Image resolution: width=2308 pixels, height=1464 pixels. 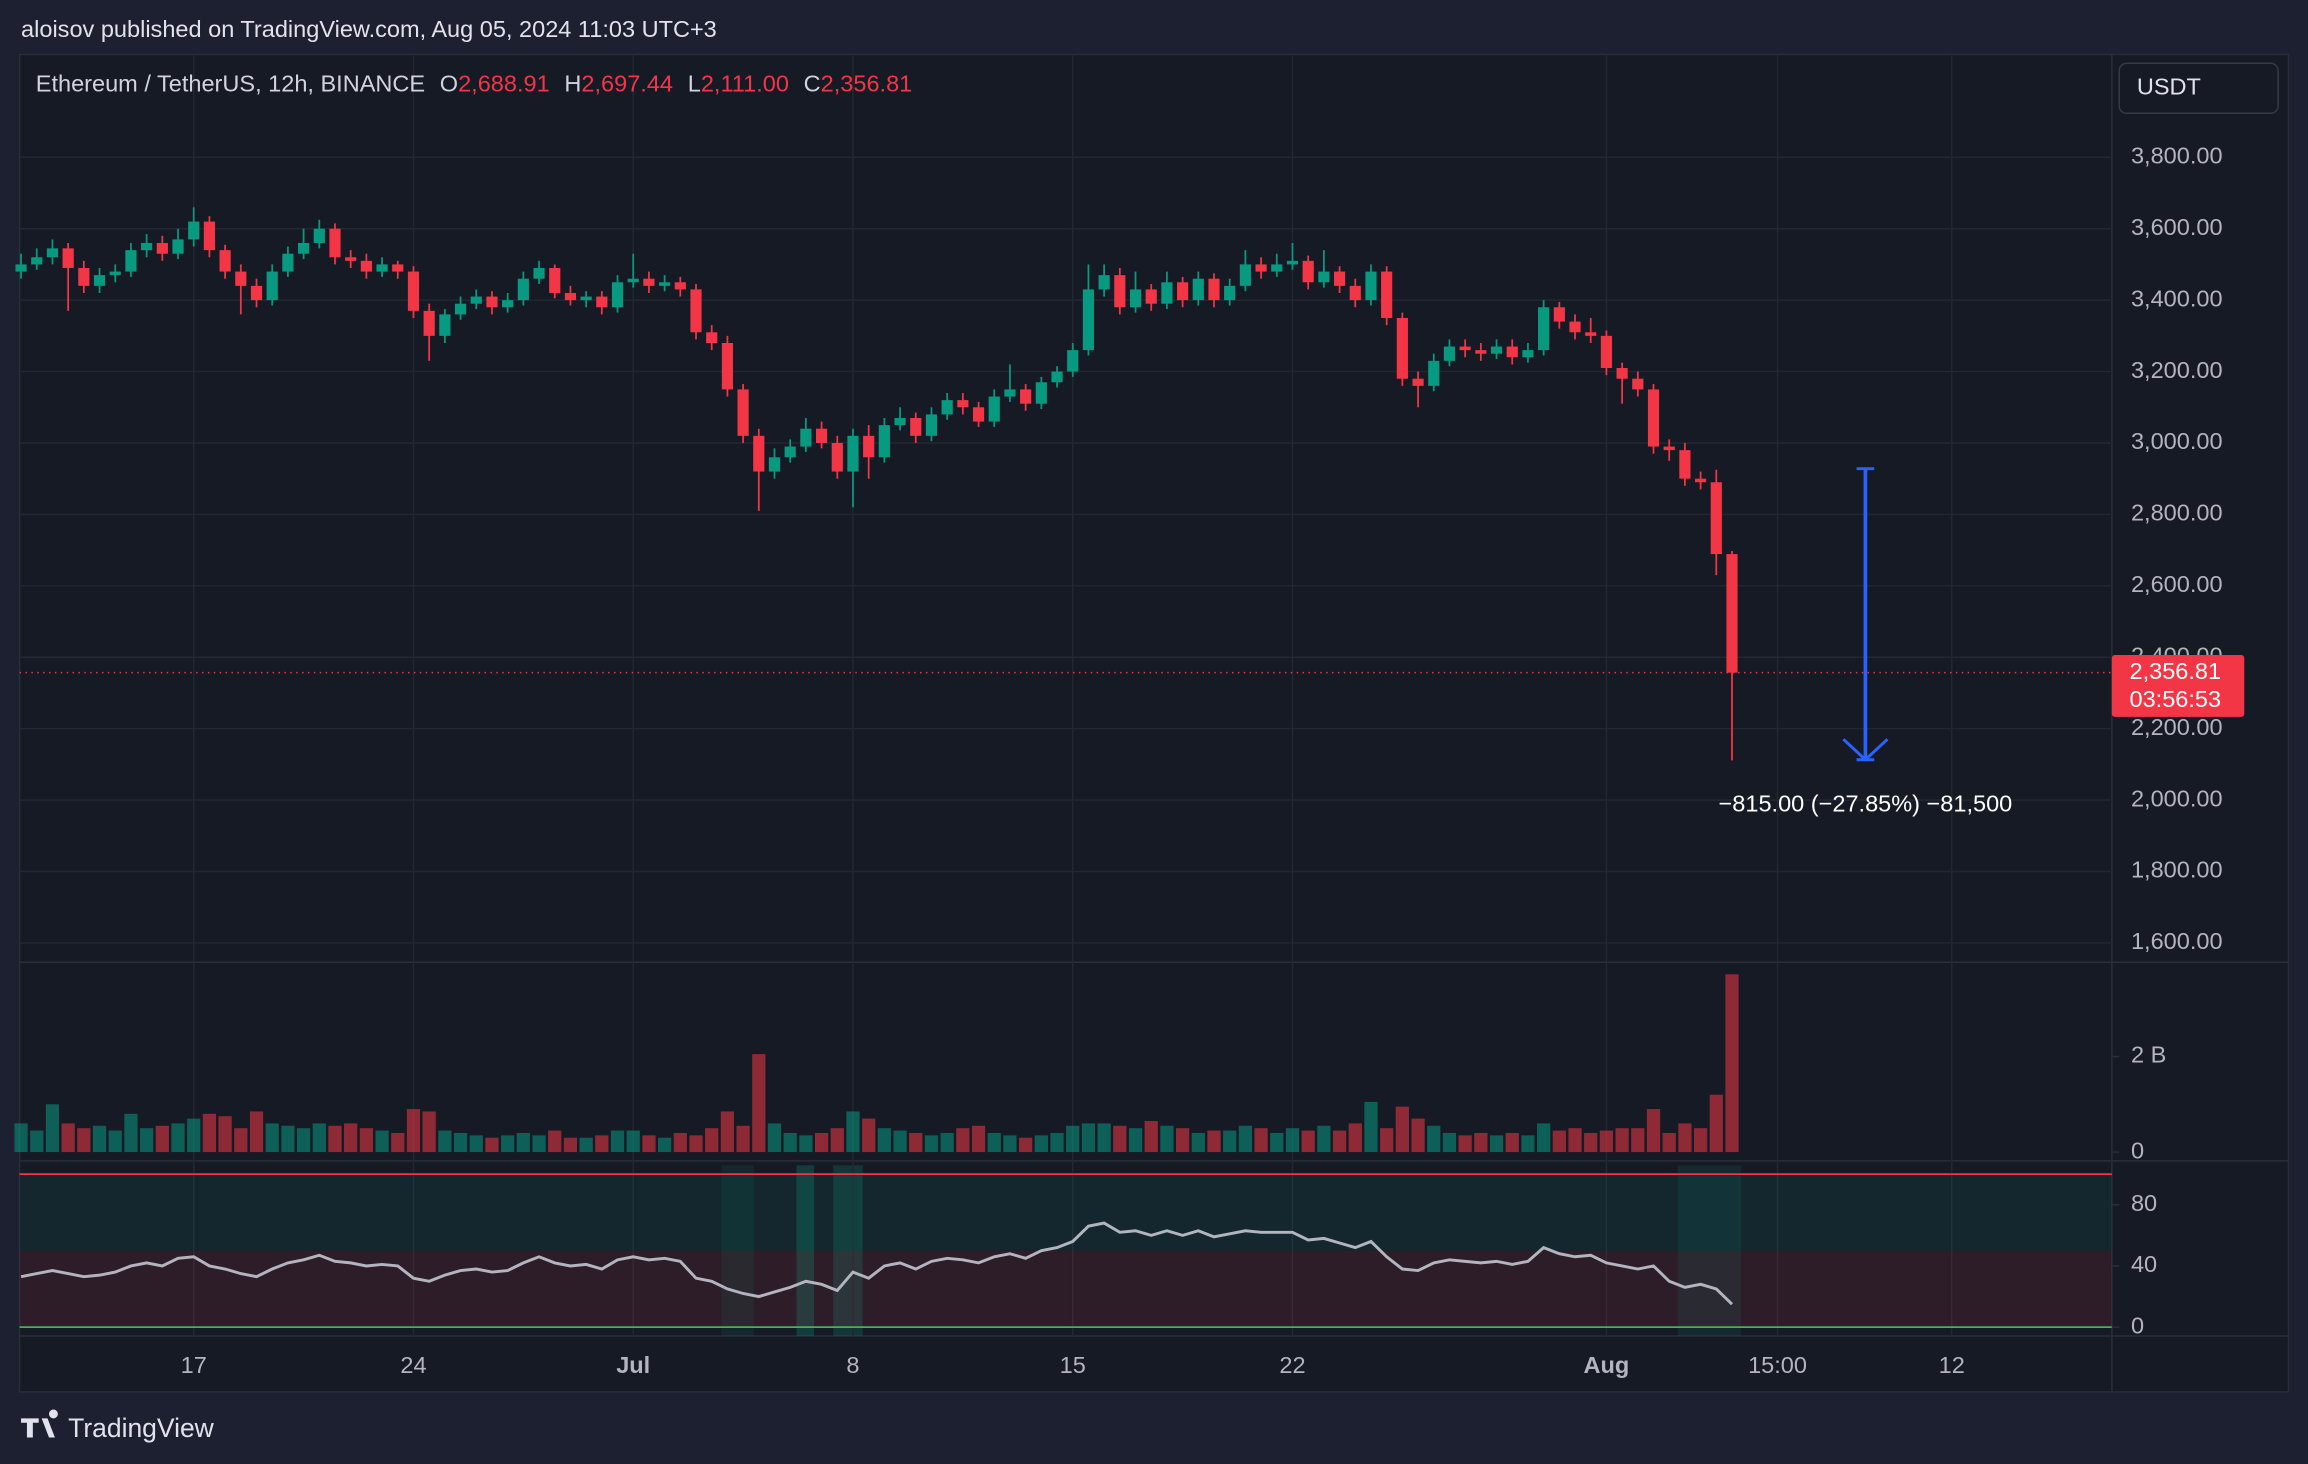 What do you see at coordinates (2169, 87) in the screenshot?
I see `currency-label: USDT` at bounding box center [2169, 87].